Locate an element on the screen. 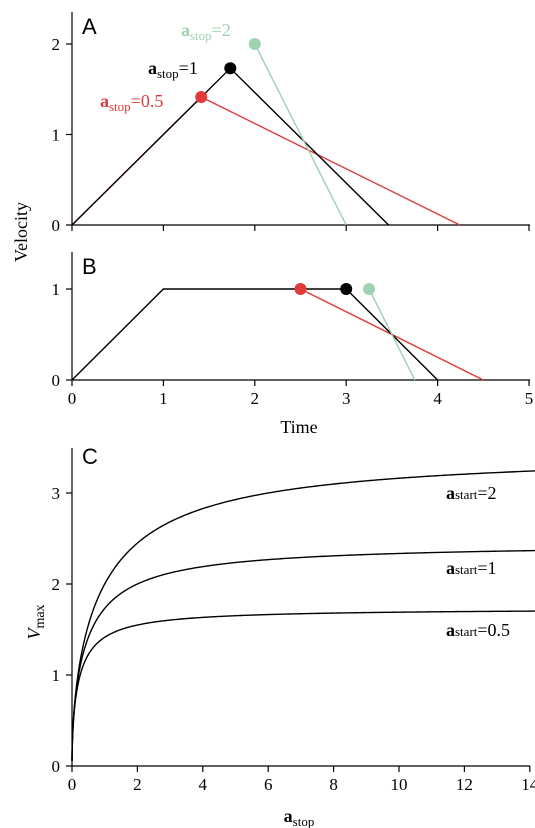 The image size is (535, 828). x-tick-label: 1 is located at coordinates (163, 398).